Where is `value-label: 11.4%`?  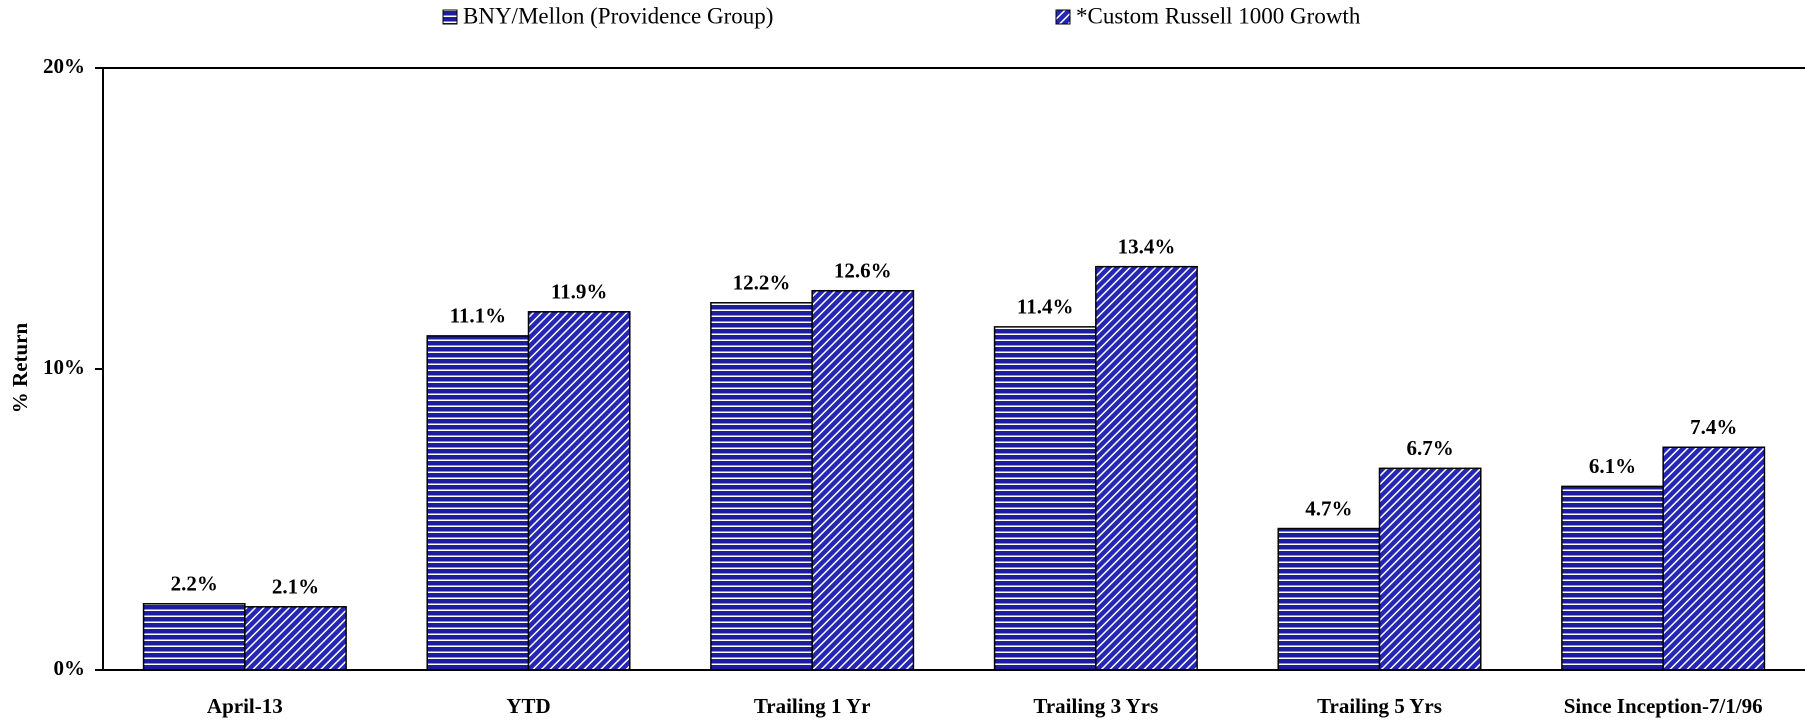
value-label: 11.4% is located at coordinates (1045, 307).